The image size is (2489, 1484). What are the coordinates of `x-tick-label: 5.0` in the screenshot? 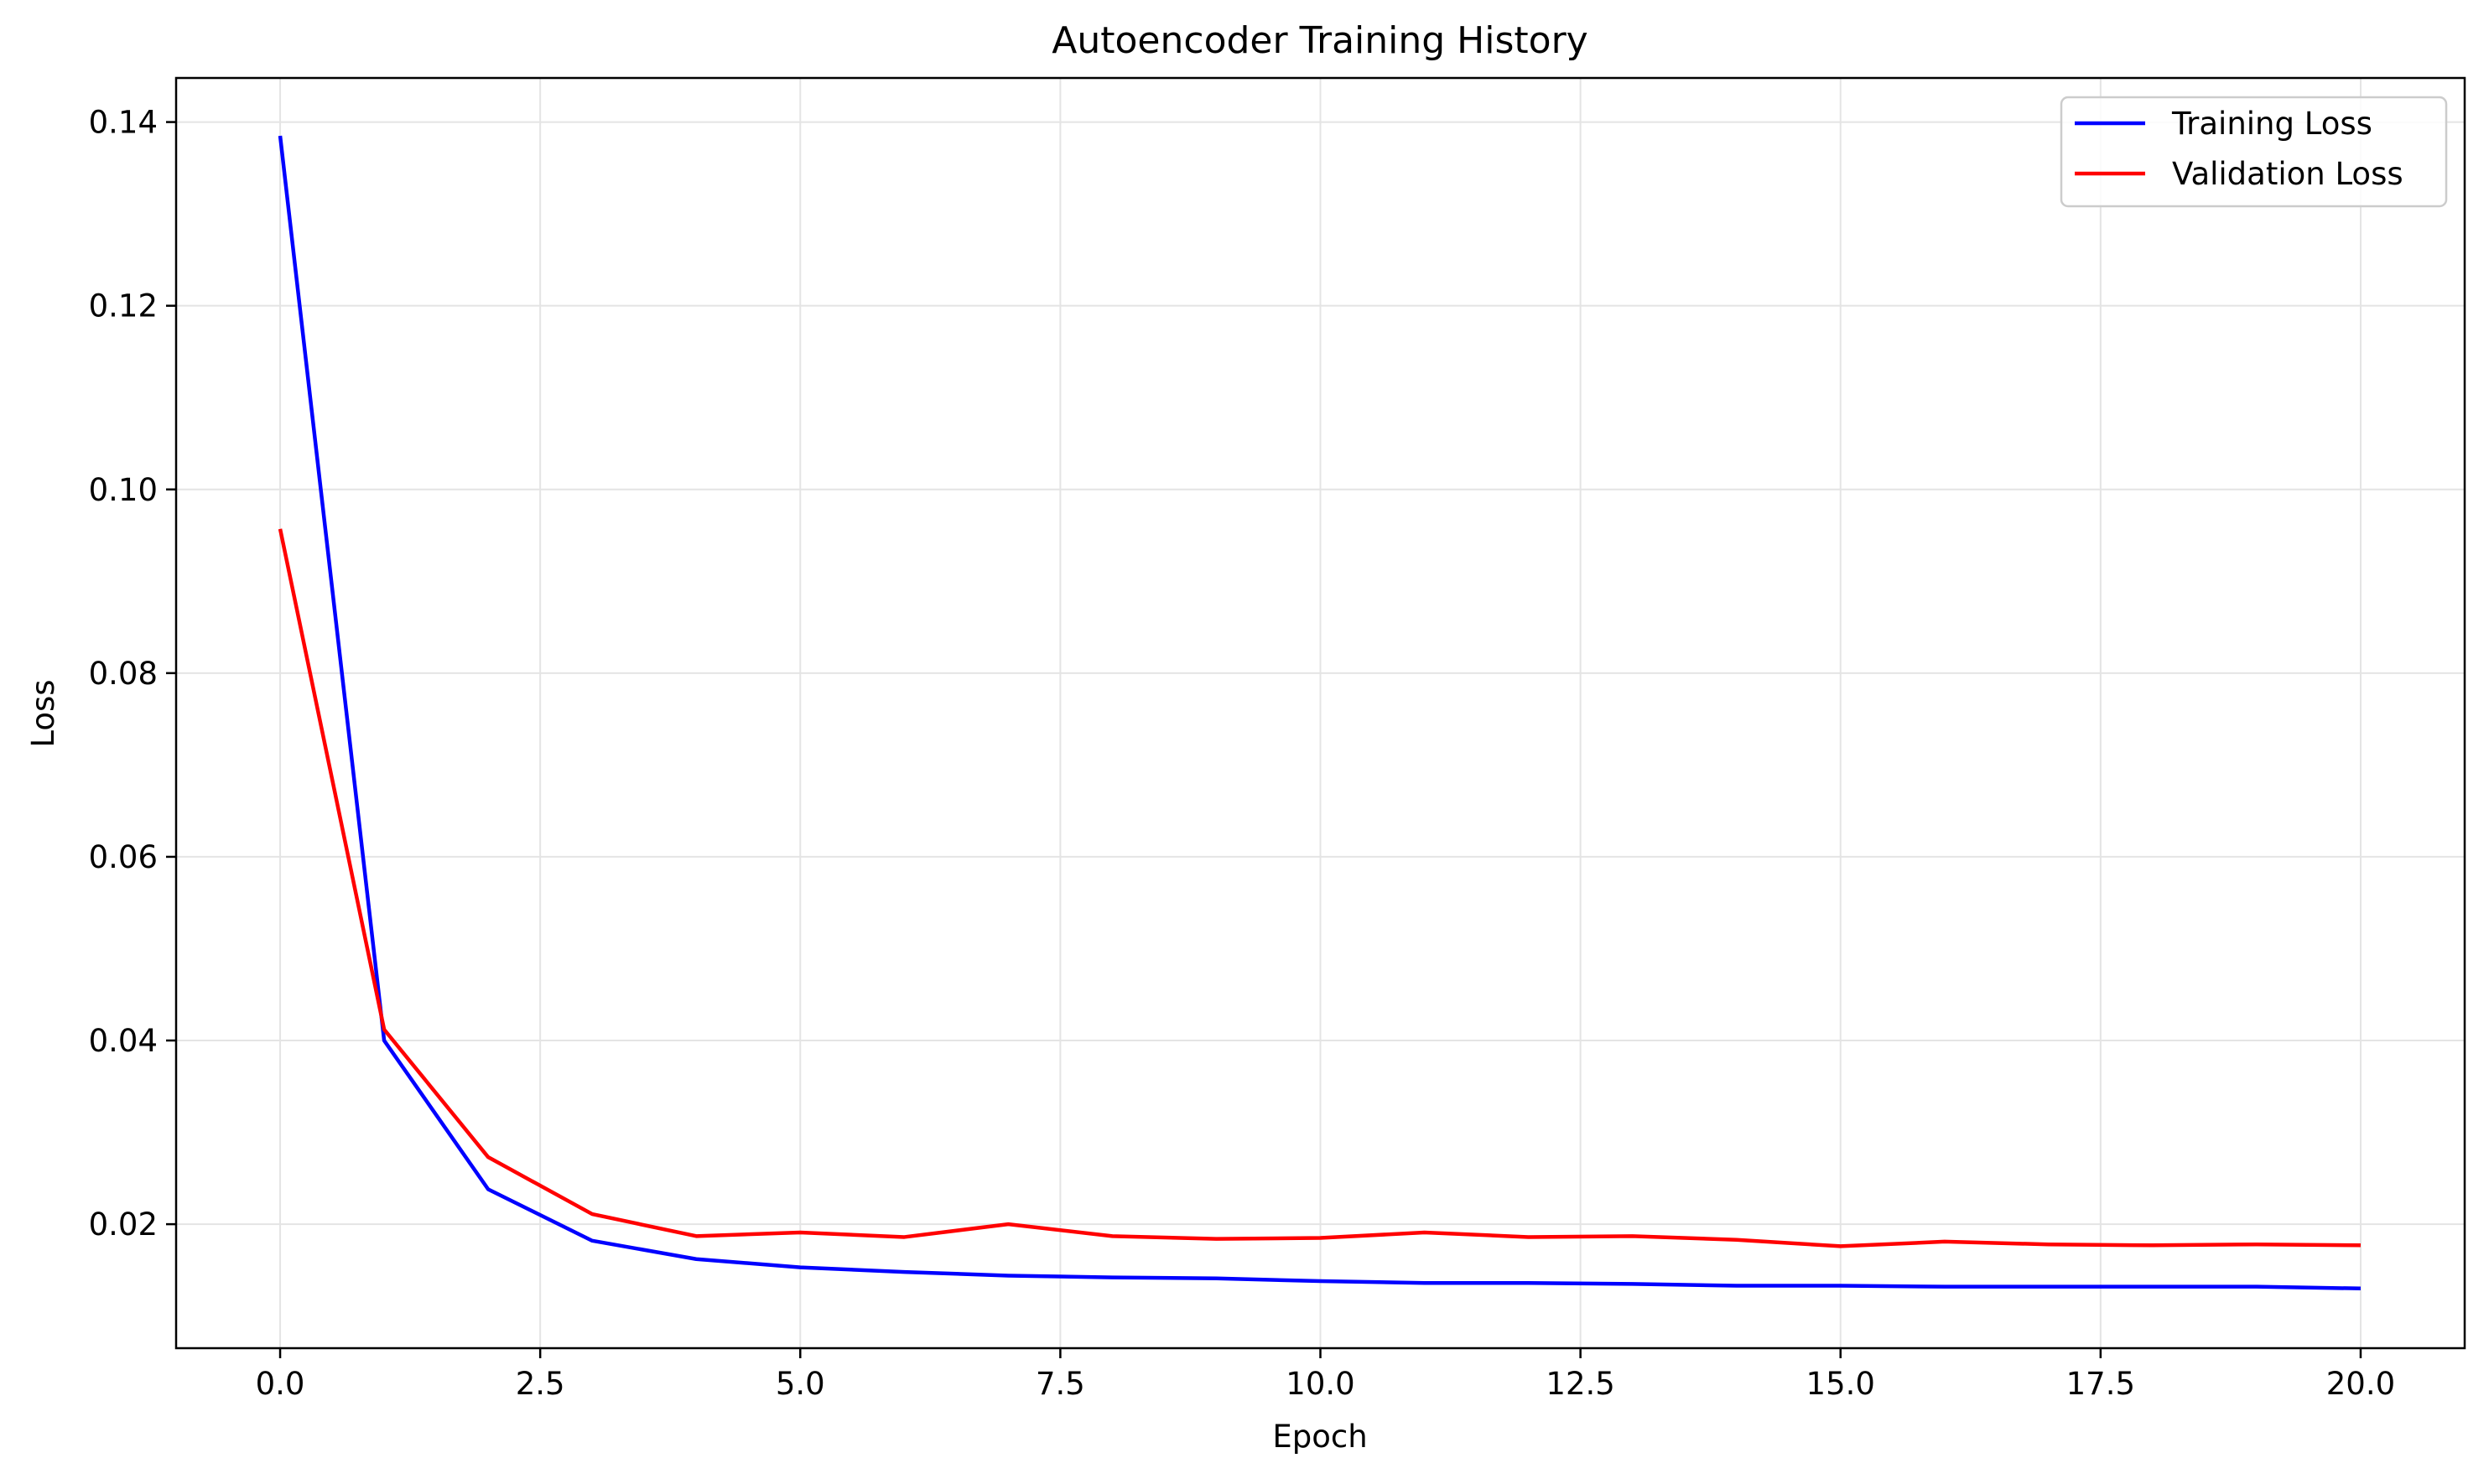 It's located at (800, 1384).